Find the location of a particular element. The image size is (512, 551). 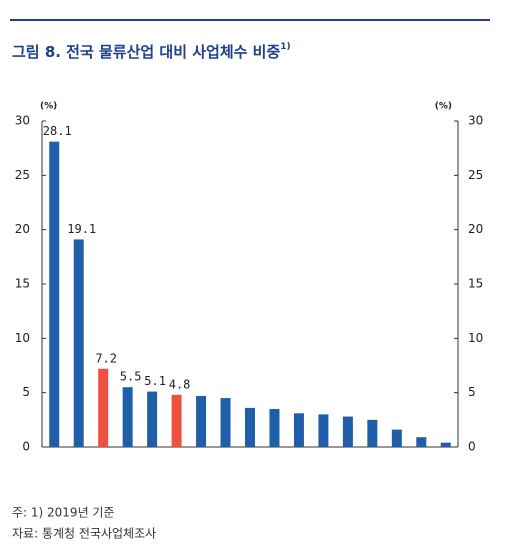

y2-tick-label: 30 is located at coordinates (475, 121).